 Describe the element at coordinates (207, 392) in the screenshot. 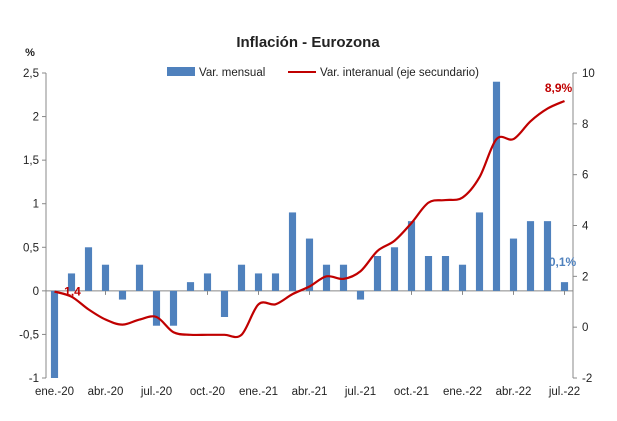

I see `x-tick-label: oct.-20` at that location.